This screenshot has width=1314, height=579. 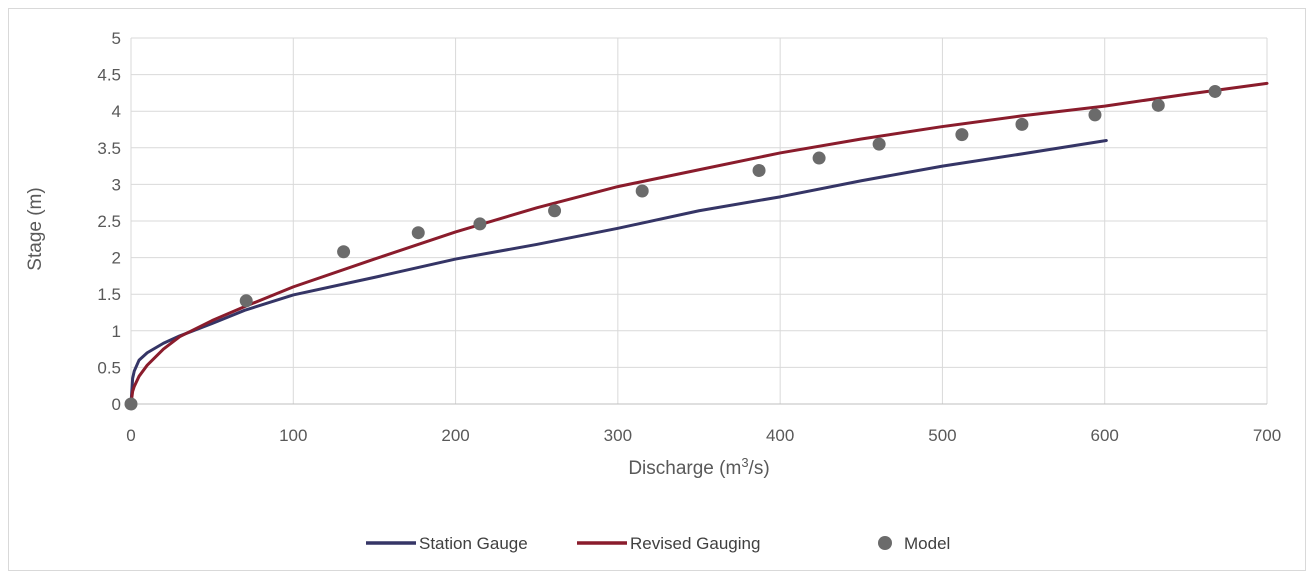 What do you see at coordinates (116, 111) in the screenshot?
I see `y-tick-label: 4` at bounding box center [116, 111].